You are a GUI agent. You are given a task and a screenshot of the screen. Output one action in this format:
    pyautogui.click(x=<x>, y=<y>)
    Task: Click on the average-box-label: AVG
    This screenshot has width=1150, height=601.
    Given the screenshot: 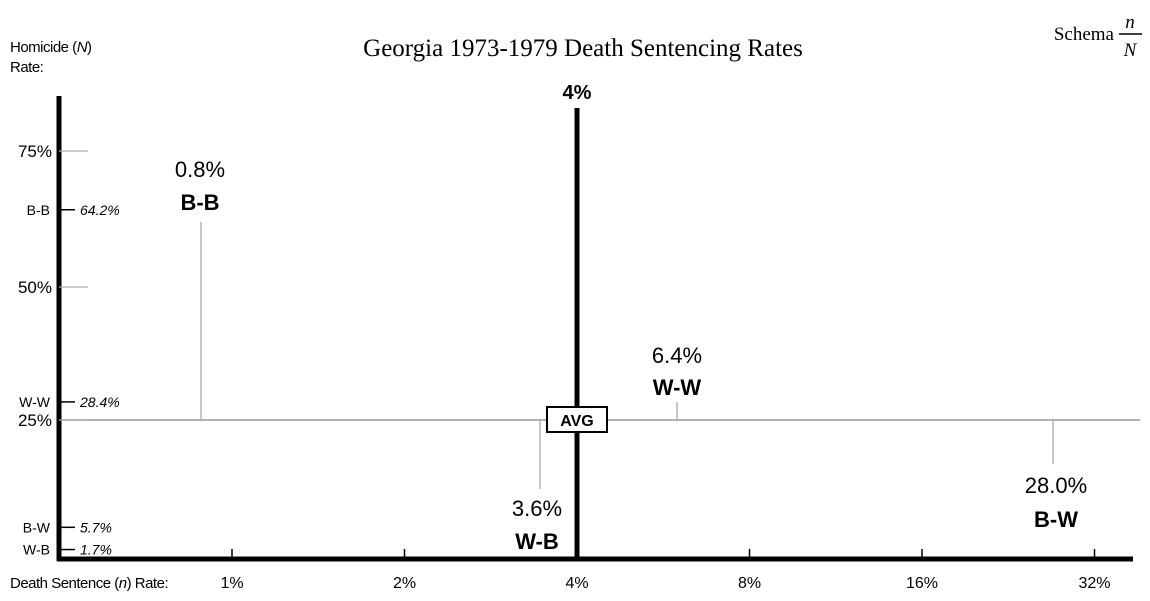 What is the action you would take?
    pyautogui.click(x=576, y=421)
    